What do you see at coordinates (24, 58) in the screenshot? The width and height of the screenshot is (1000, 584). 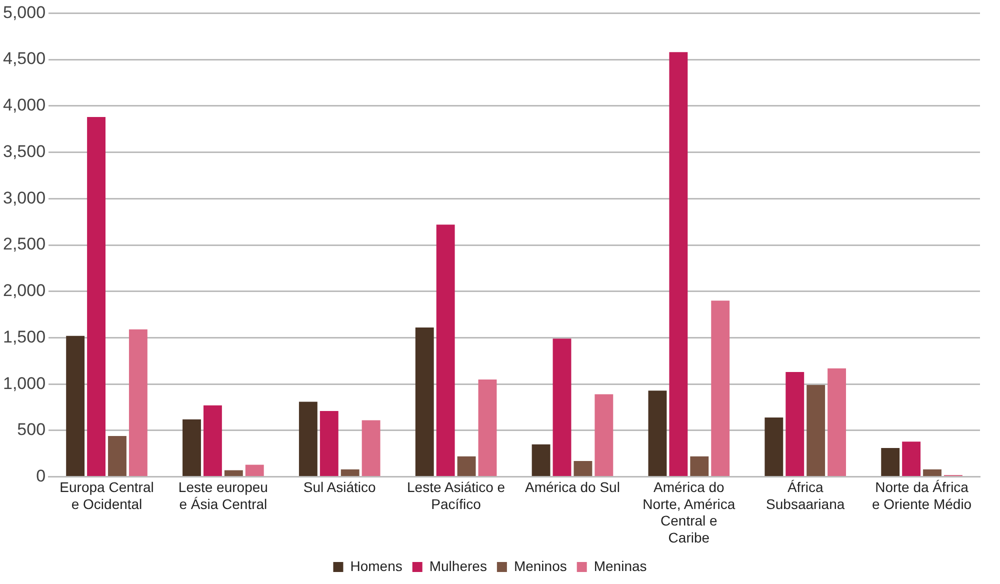 I see `y-tick-label: 4,500` at bounding box center [24, 58].